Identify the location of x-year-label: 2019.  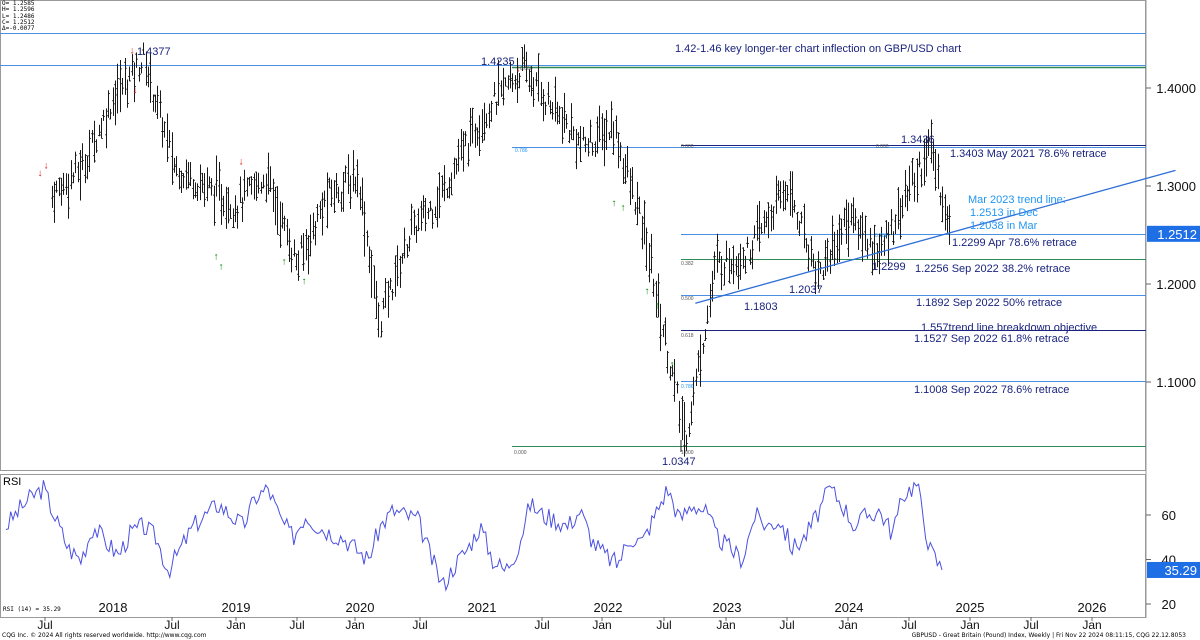
(236, 607).